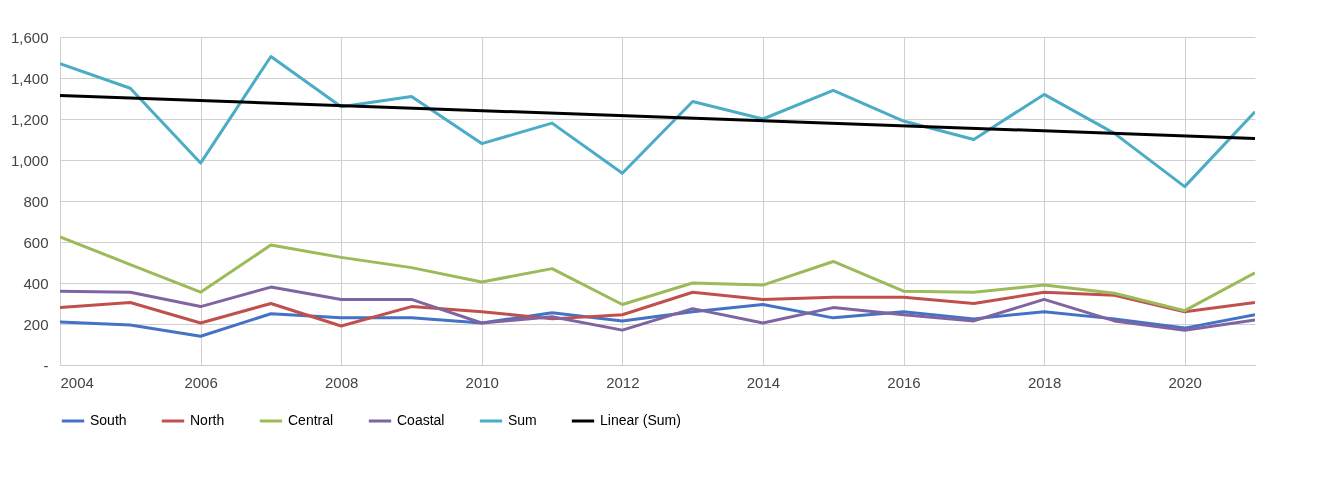 The width and height of the screenshot is (1344, 481). I want to click on legend-label: Linear (Sum), so click(640, 420).